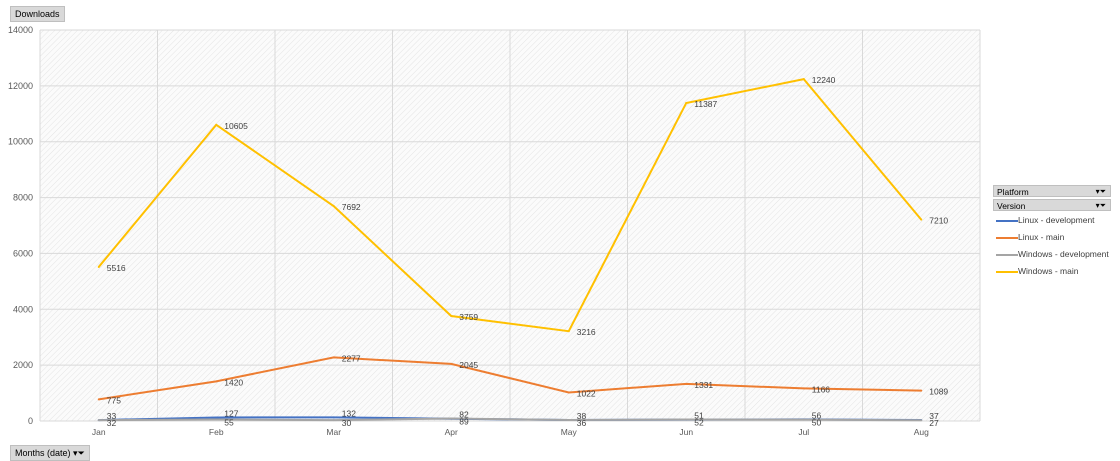  I want to click on data-label: 10605, so click(236, 126).